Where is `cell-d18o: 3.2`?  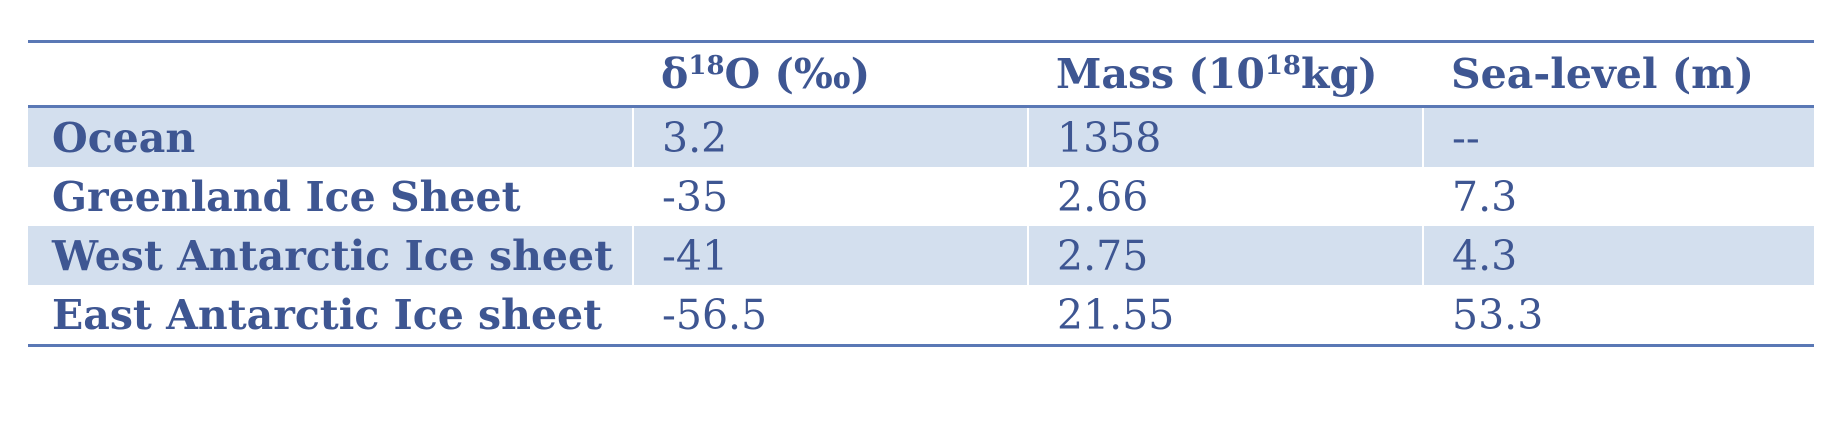 cell-d18o: 3.2 is located at coordinates (830, 136).